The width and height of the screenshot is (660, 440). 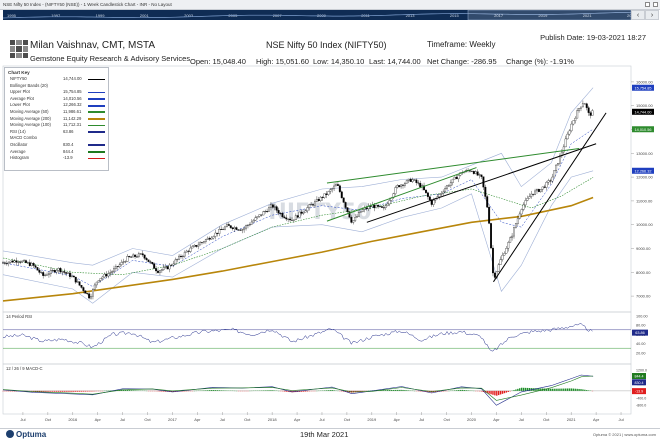 What do you see at coordinates (273, 419) in the screenshot?
I see `x-axis-tick-label: 2018` at bounding box center [273, 419].